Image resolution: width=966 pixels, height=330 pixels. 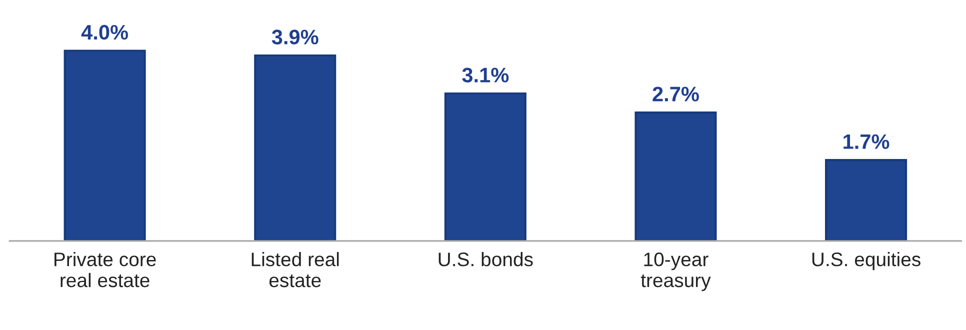 What do you see at coordinates (485, 259) in the screenshot?
I see `x-tick-label: U.S. bonds` at bounding box center [485, 259].